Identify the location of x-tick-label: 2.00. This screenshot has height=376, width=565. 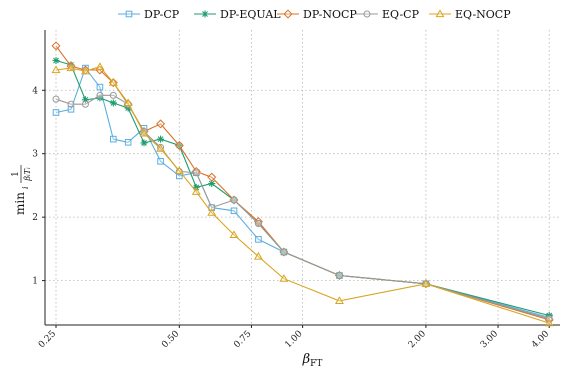
(417, 339).